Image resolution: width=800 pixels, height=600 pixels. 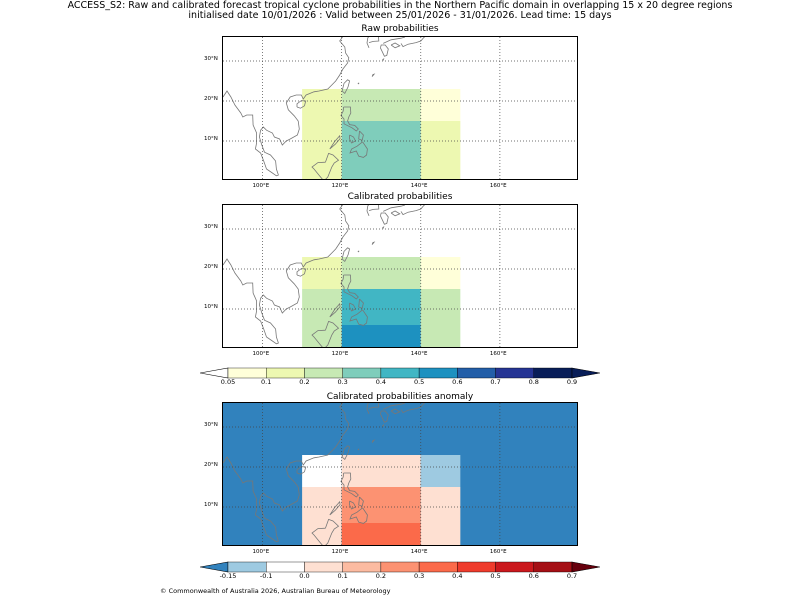 What do you see at coordinates (304, 576) in the screenshot?
I see `colorbar-tick-label: 0.0` at bounding box center [304, 576].